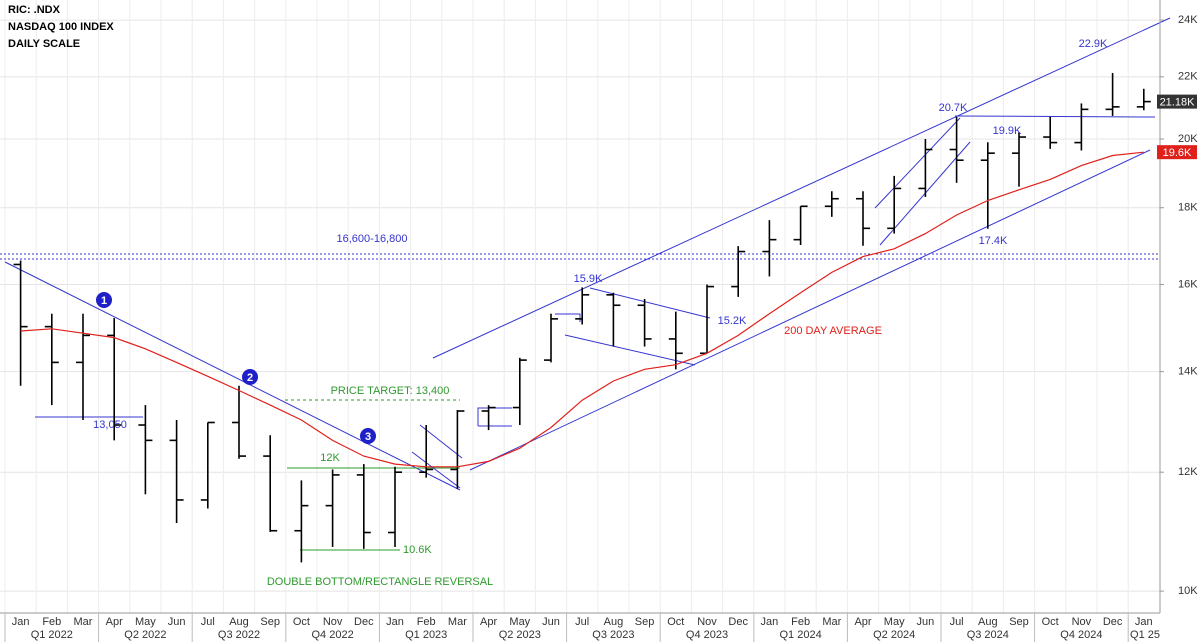 This screenshot has width=1200, height=642. What do you see at coordinates (588, 279) in the screenshot?
I see `annotation: 15.9K` at bounding box center [588, 279].